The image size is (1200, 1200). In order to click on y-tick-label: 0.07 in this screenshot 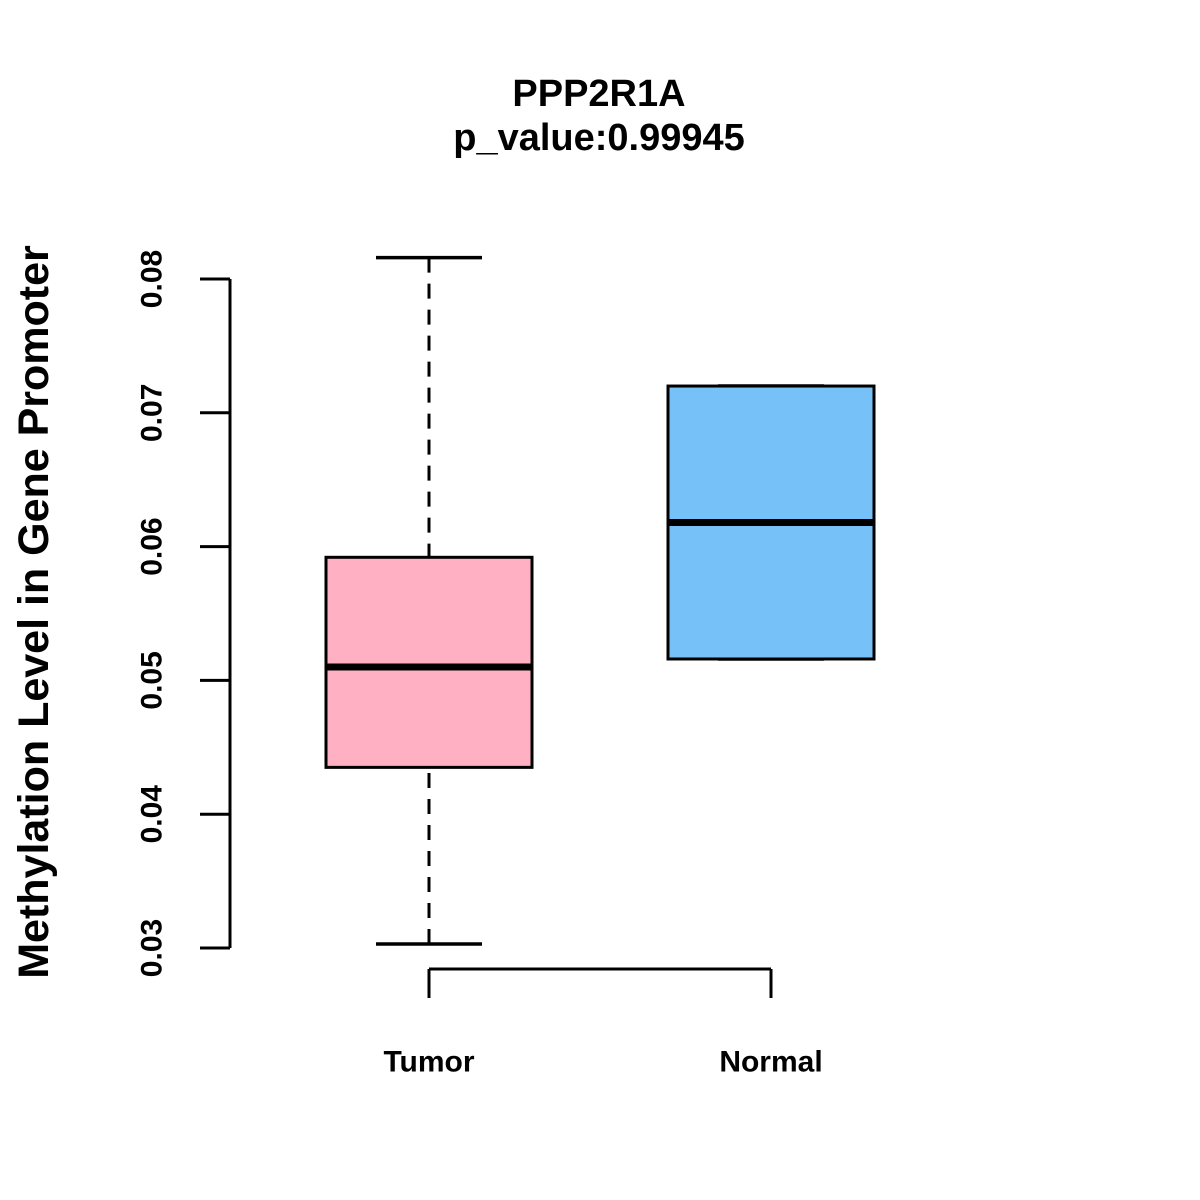, I will do `click(152, 413)`.